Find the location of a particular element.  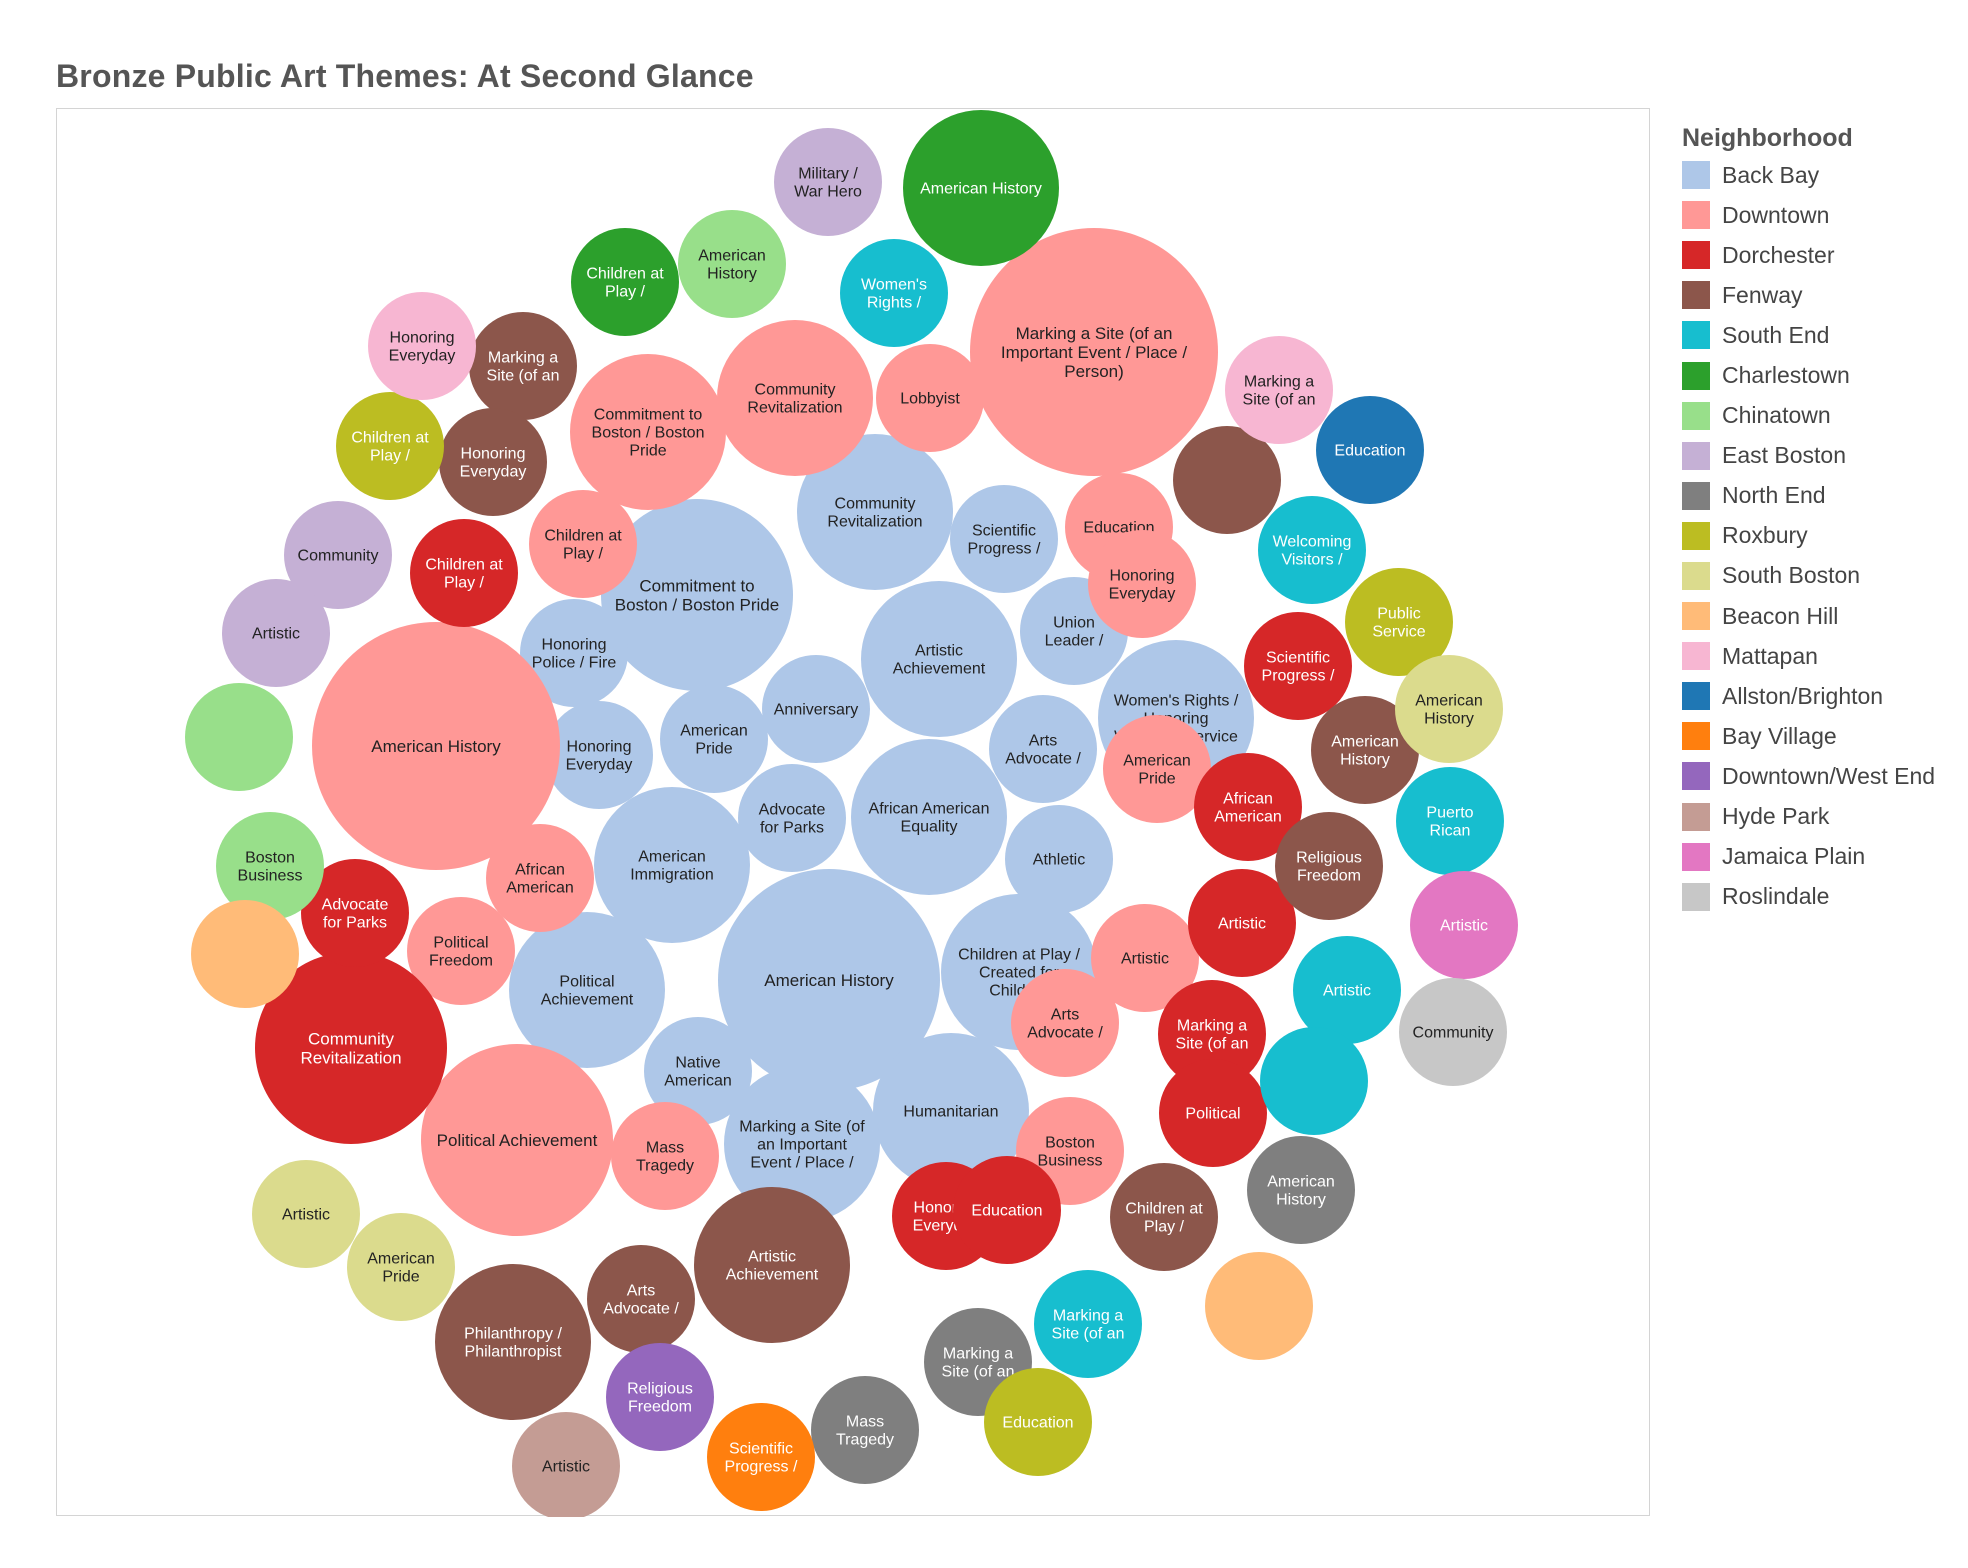

bubble: Lobbyist is located at coordinates (930, 398).